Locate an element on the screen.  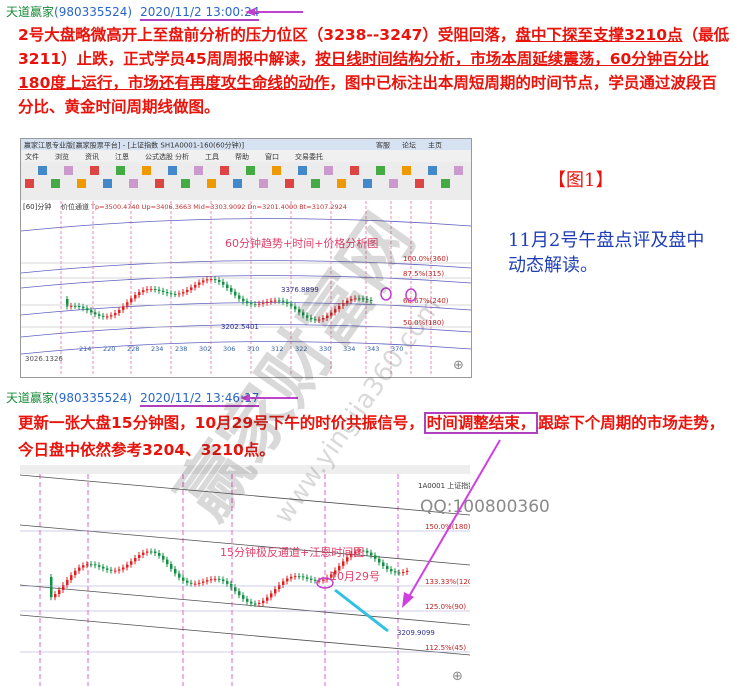
menu-item: 窗口 is located at coordinates (272, 156).